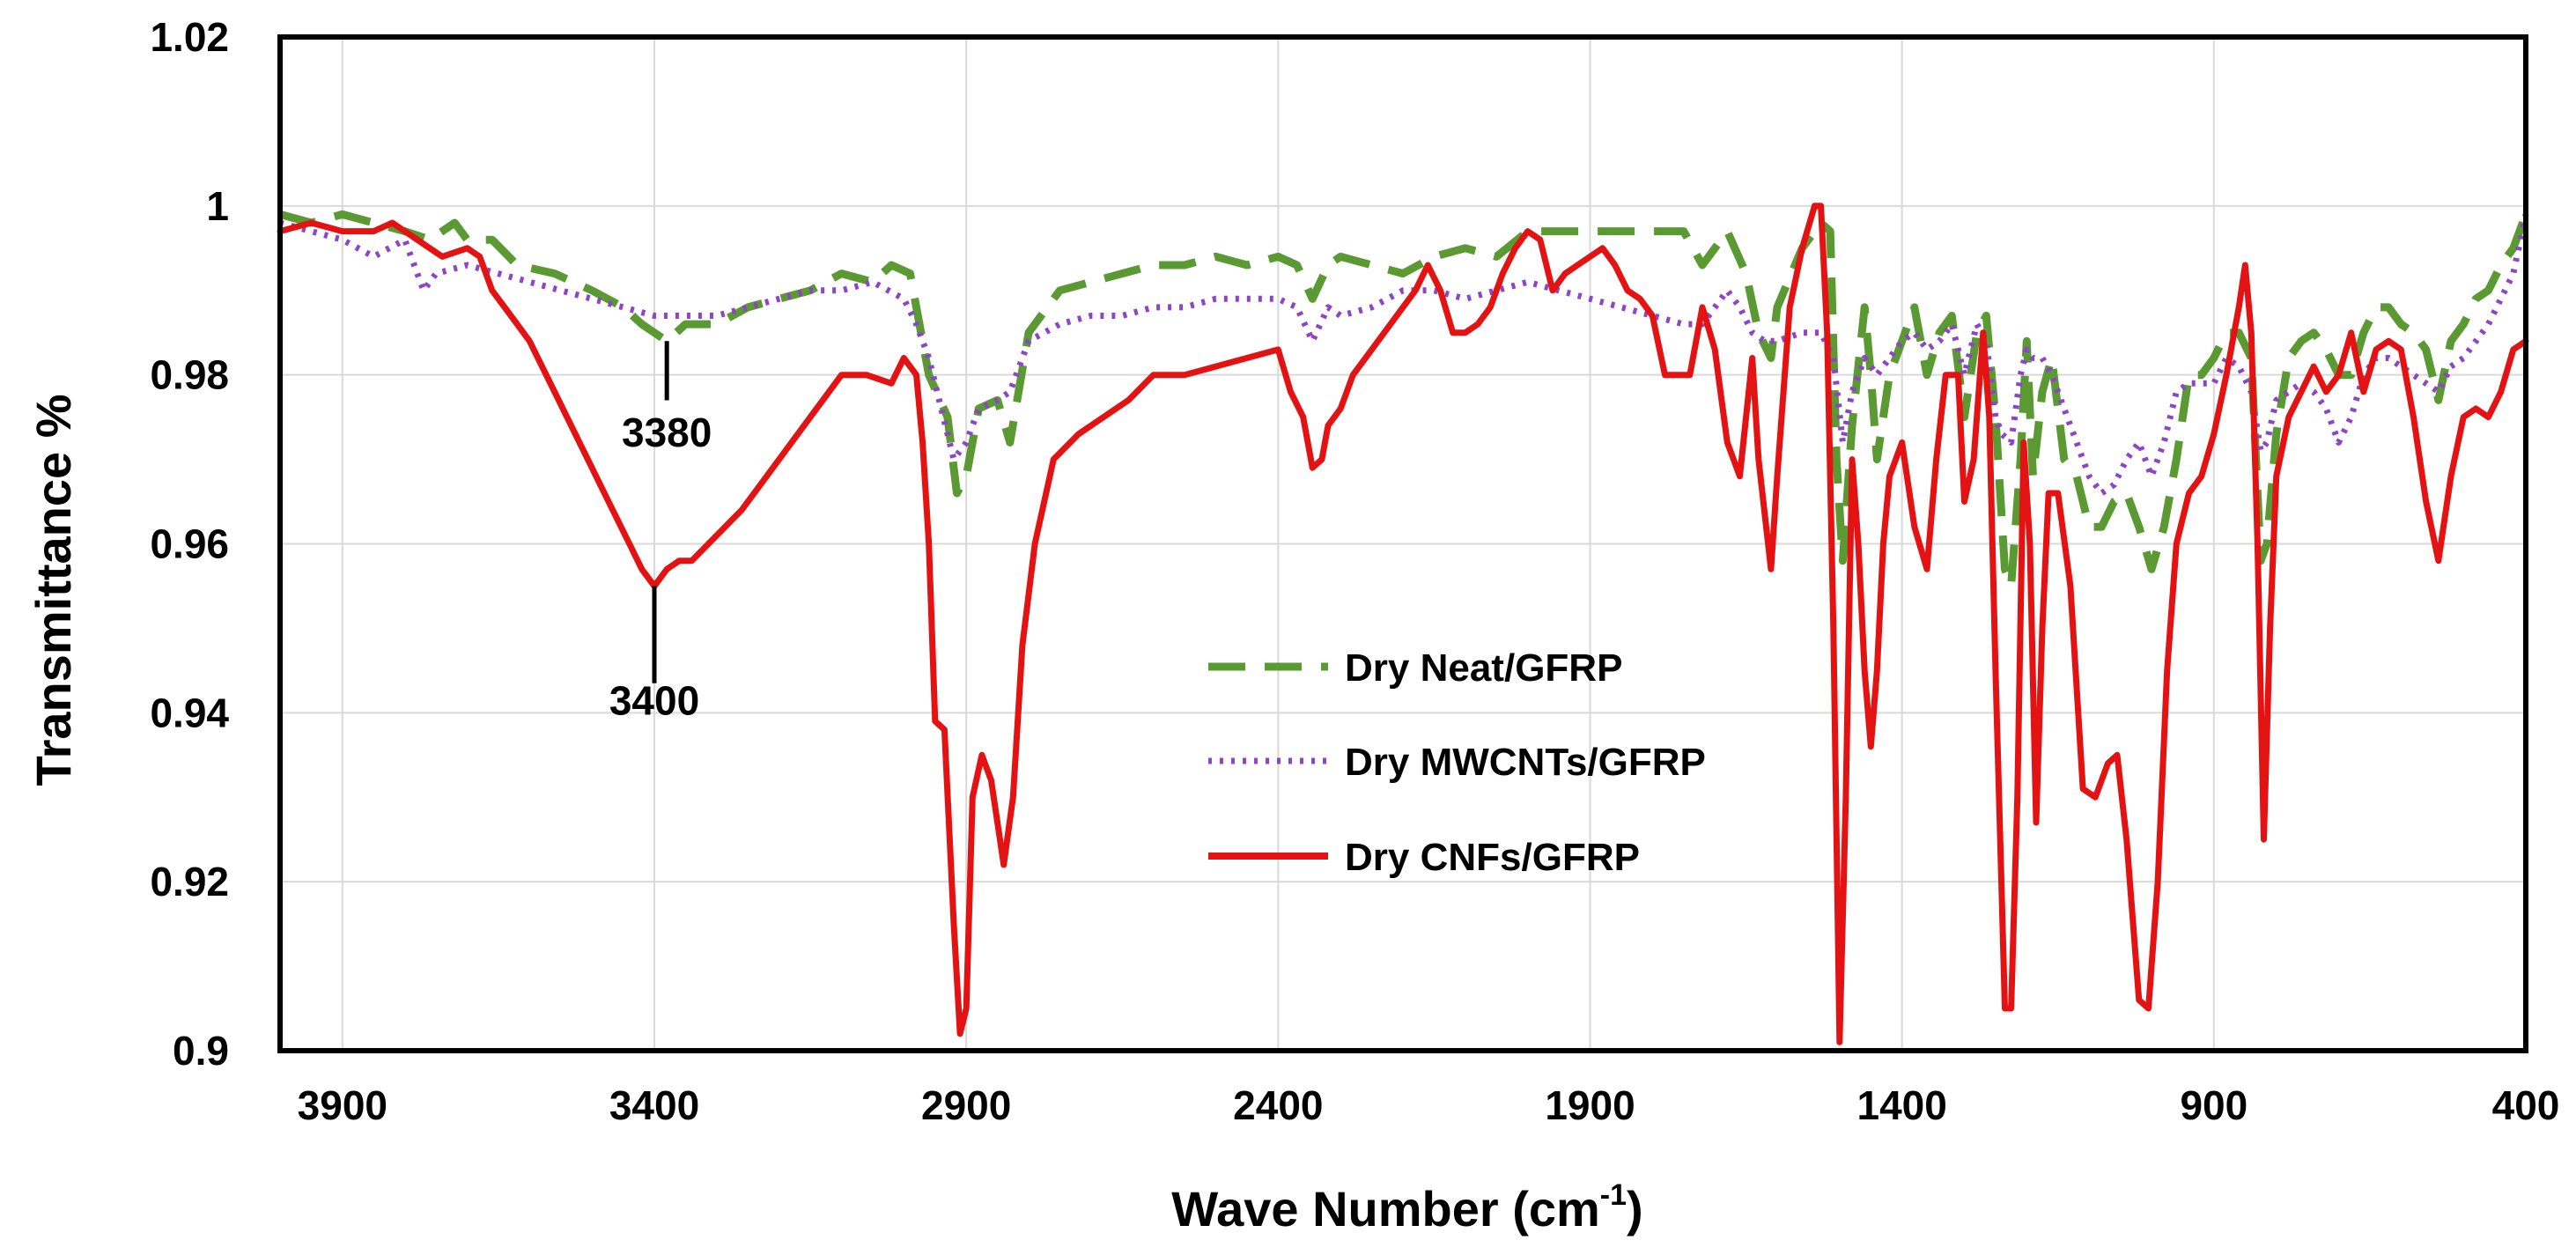 Image resolution: width=2576 pixels, height=1255 pixels. Describe the element at coordinates (1492, 857) in the screenshot. I see `legend-label-cnfs: Dry CNFs/GFRP` at that location.